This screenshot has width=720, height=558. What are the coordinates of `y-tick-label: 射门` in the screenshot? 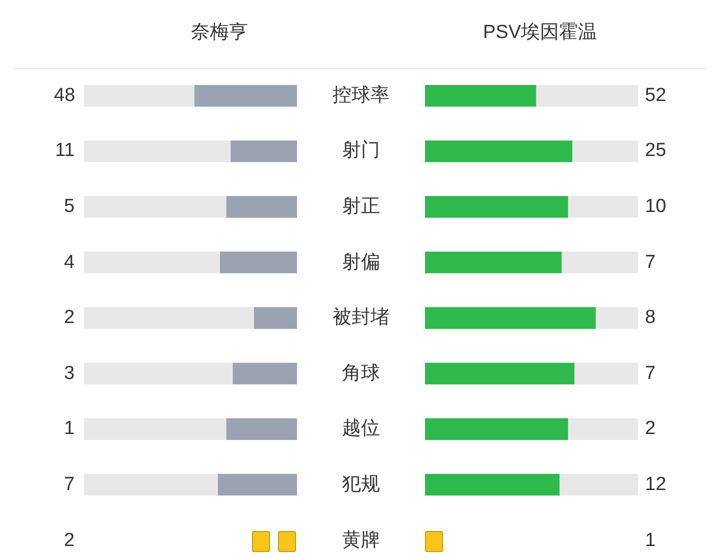 It's located at (361, 151).